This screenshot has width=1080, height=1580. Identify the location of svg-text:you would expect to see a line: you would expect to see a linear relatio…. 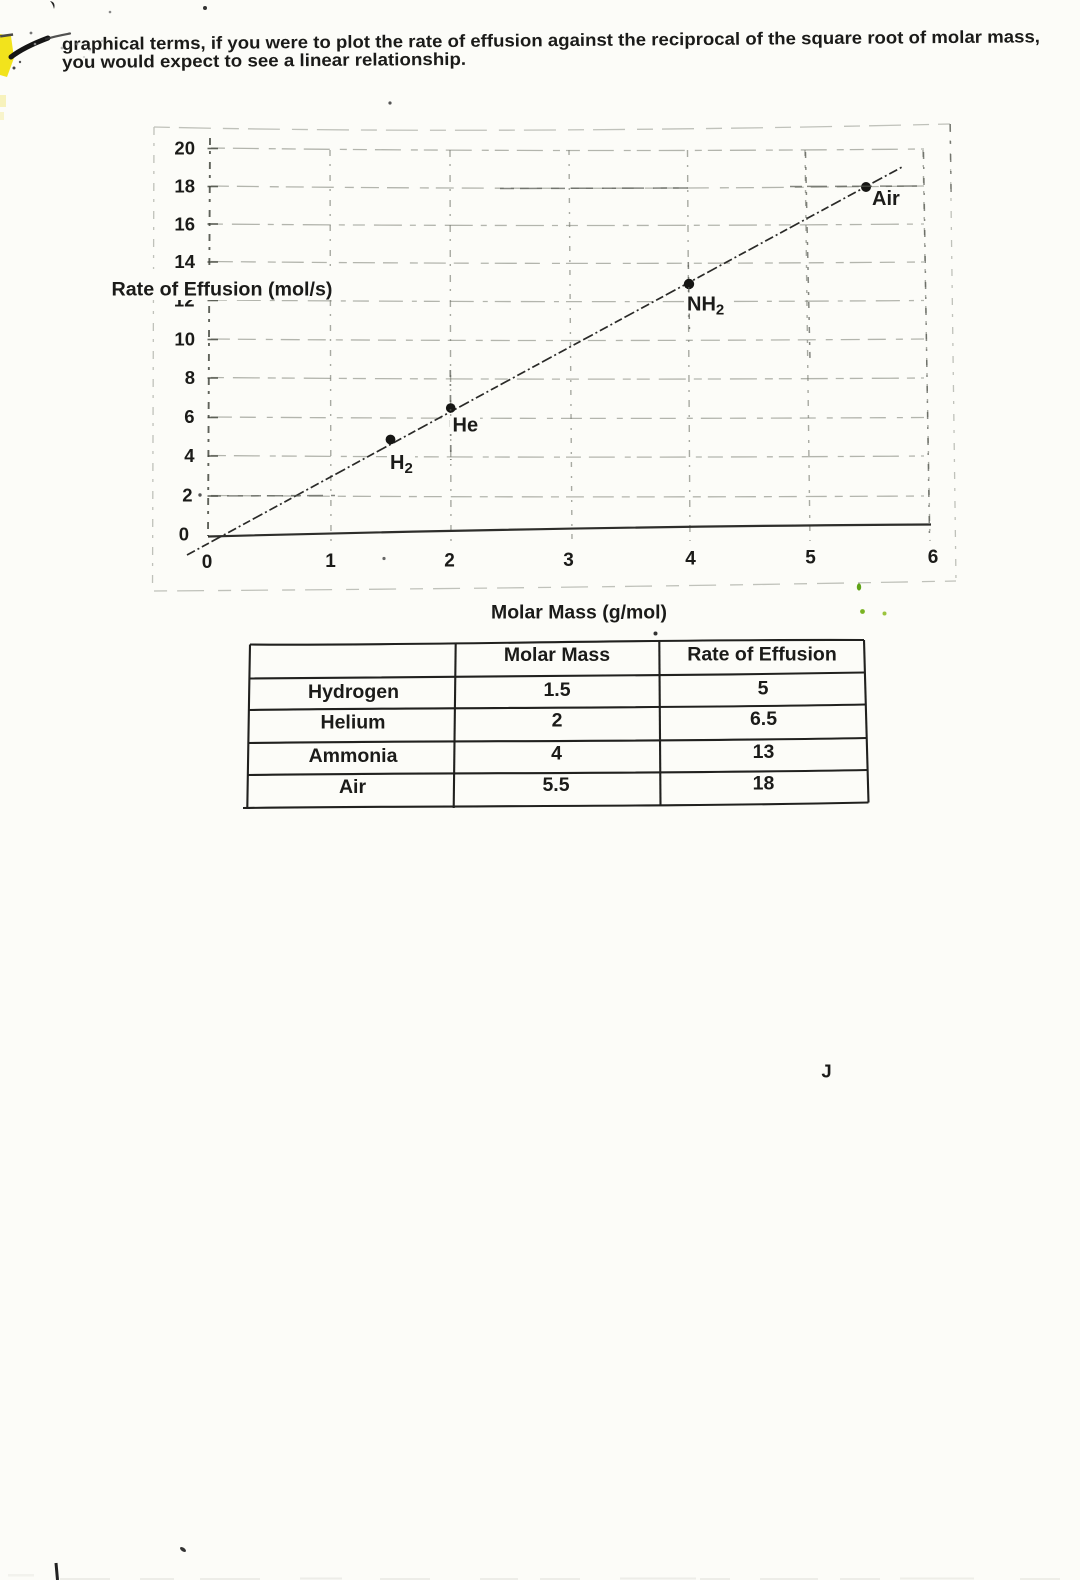
(264, 60).